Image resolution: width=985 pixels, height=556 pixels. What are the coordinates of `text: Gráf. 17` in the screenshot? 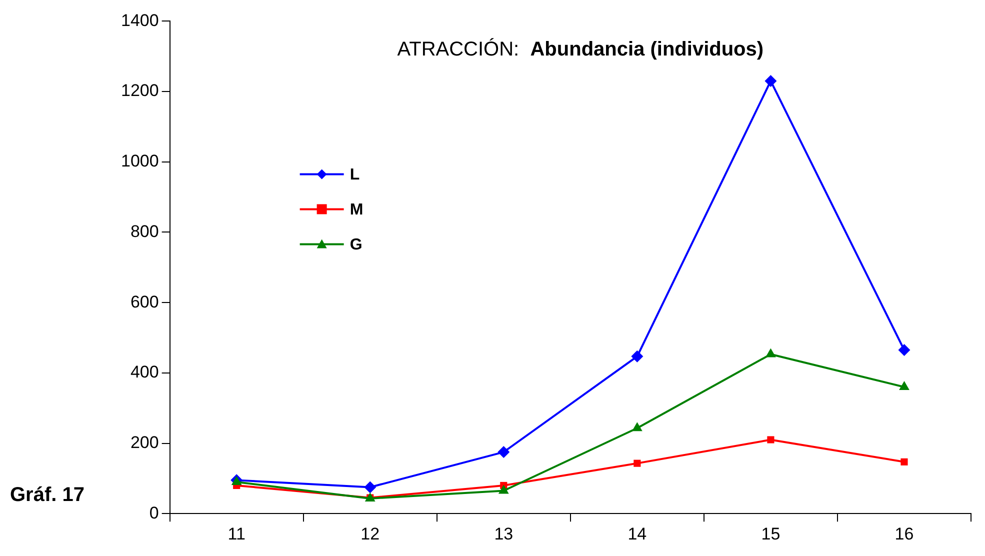 It's located at (47, 495).